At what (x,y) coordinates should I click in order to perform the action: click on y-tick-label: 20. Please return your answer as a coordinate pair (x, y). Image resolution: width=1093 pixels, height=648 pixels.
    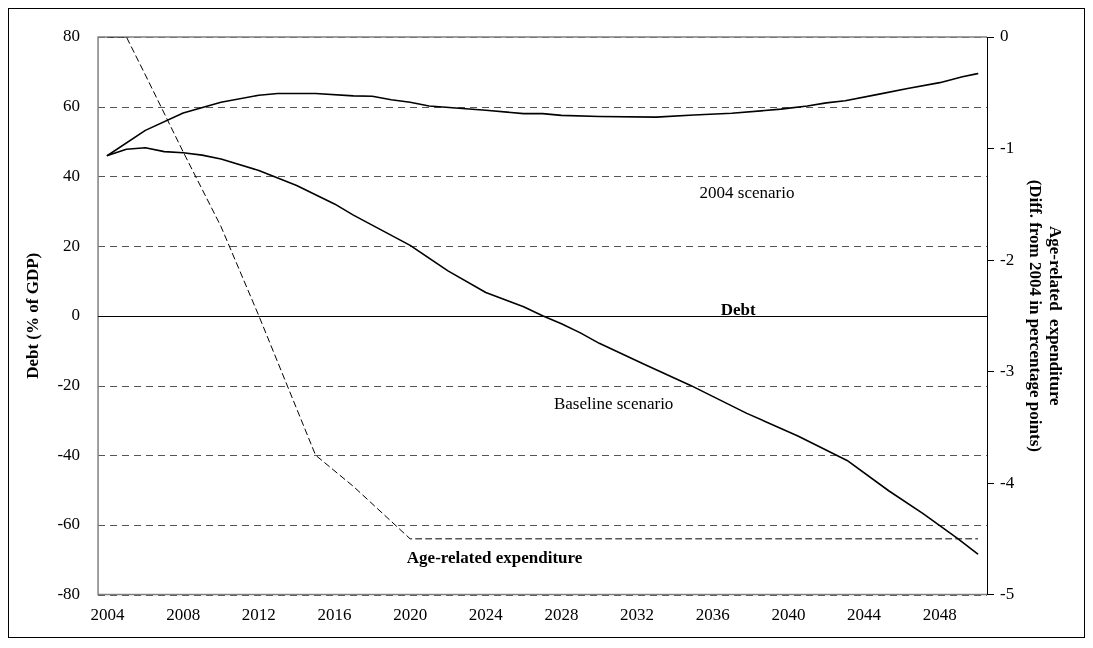
    Looking at the image, I should click on (72, 245).